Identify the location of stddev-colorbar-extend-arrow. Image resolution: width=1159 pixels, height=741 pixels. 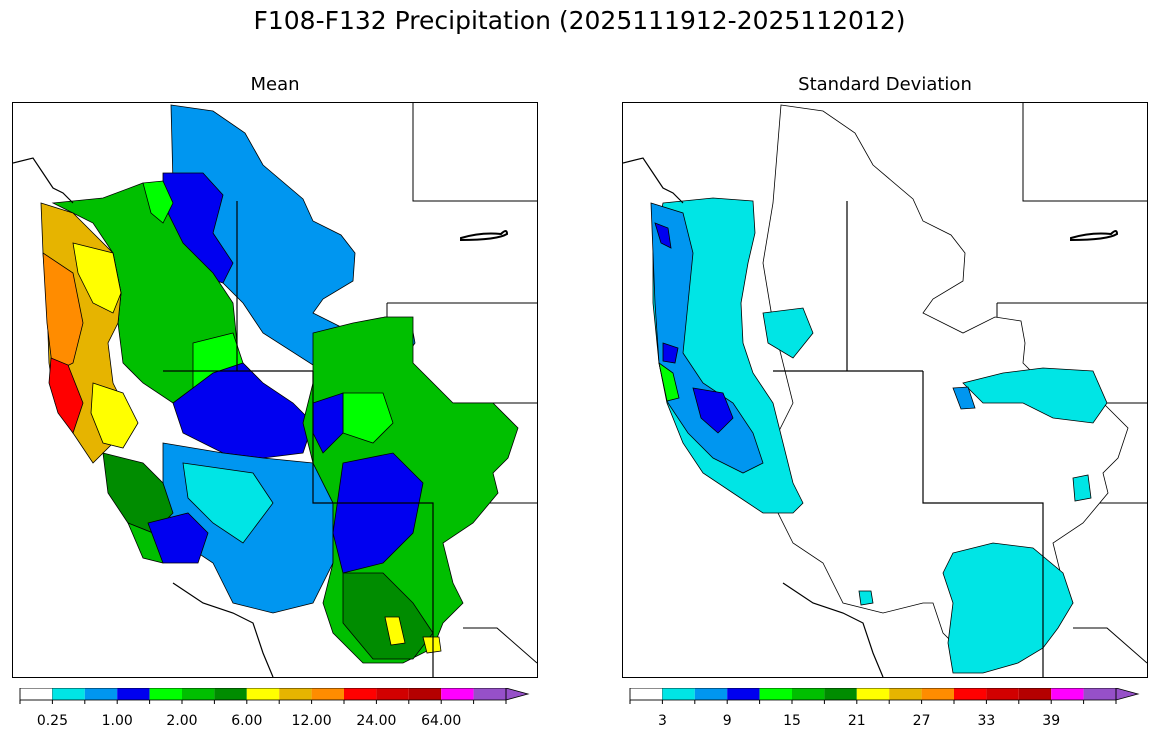
(1127, 694).